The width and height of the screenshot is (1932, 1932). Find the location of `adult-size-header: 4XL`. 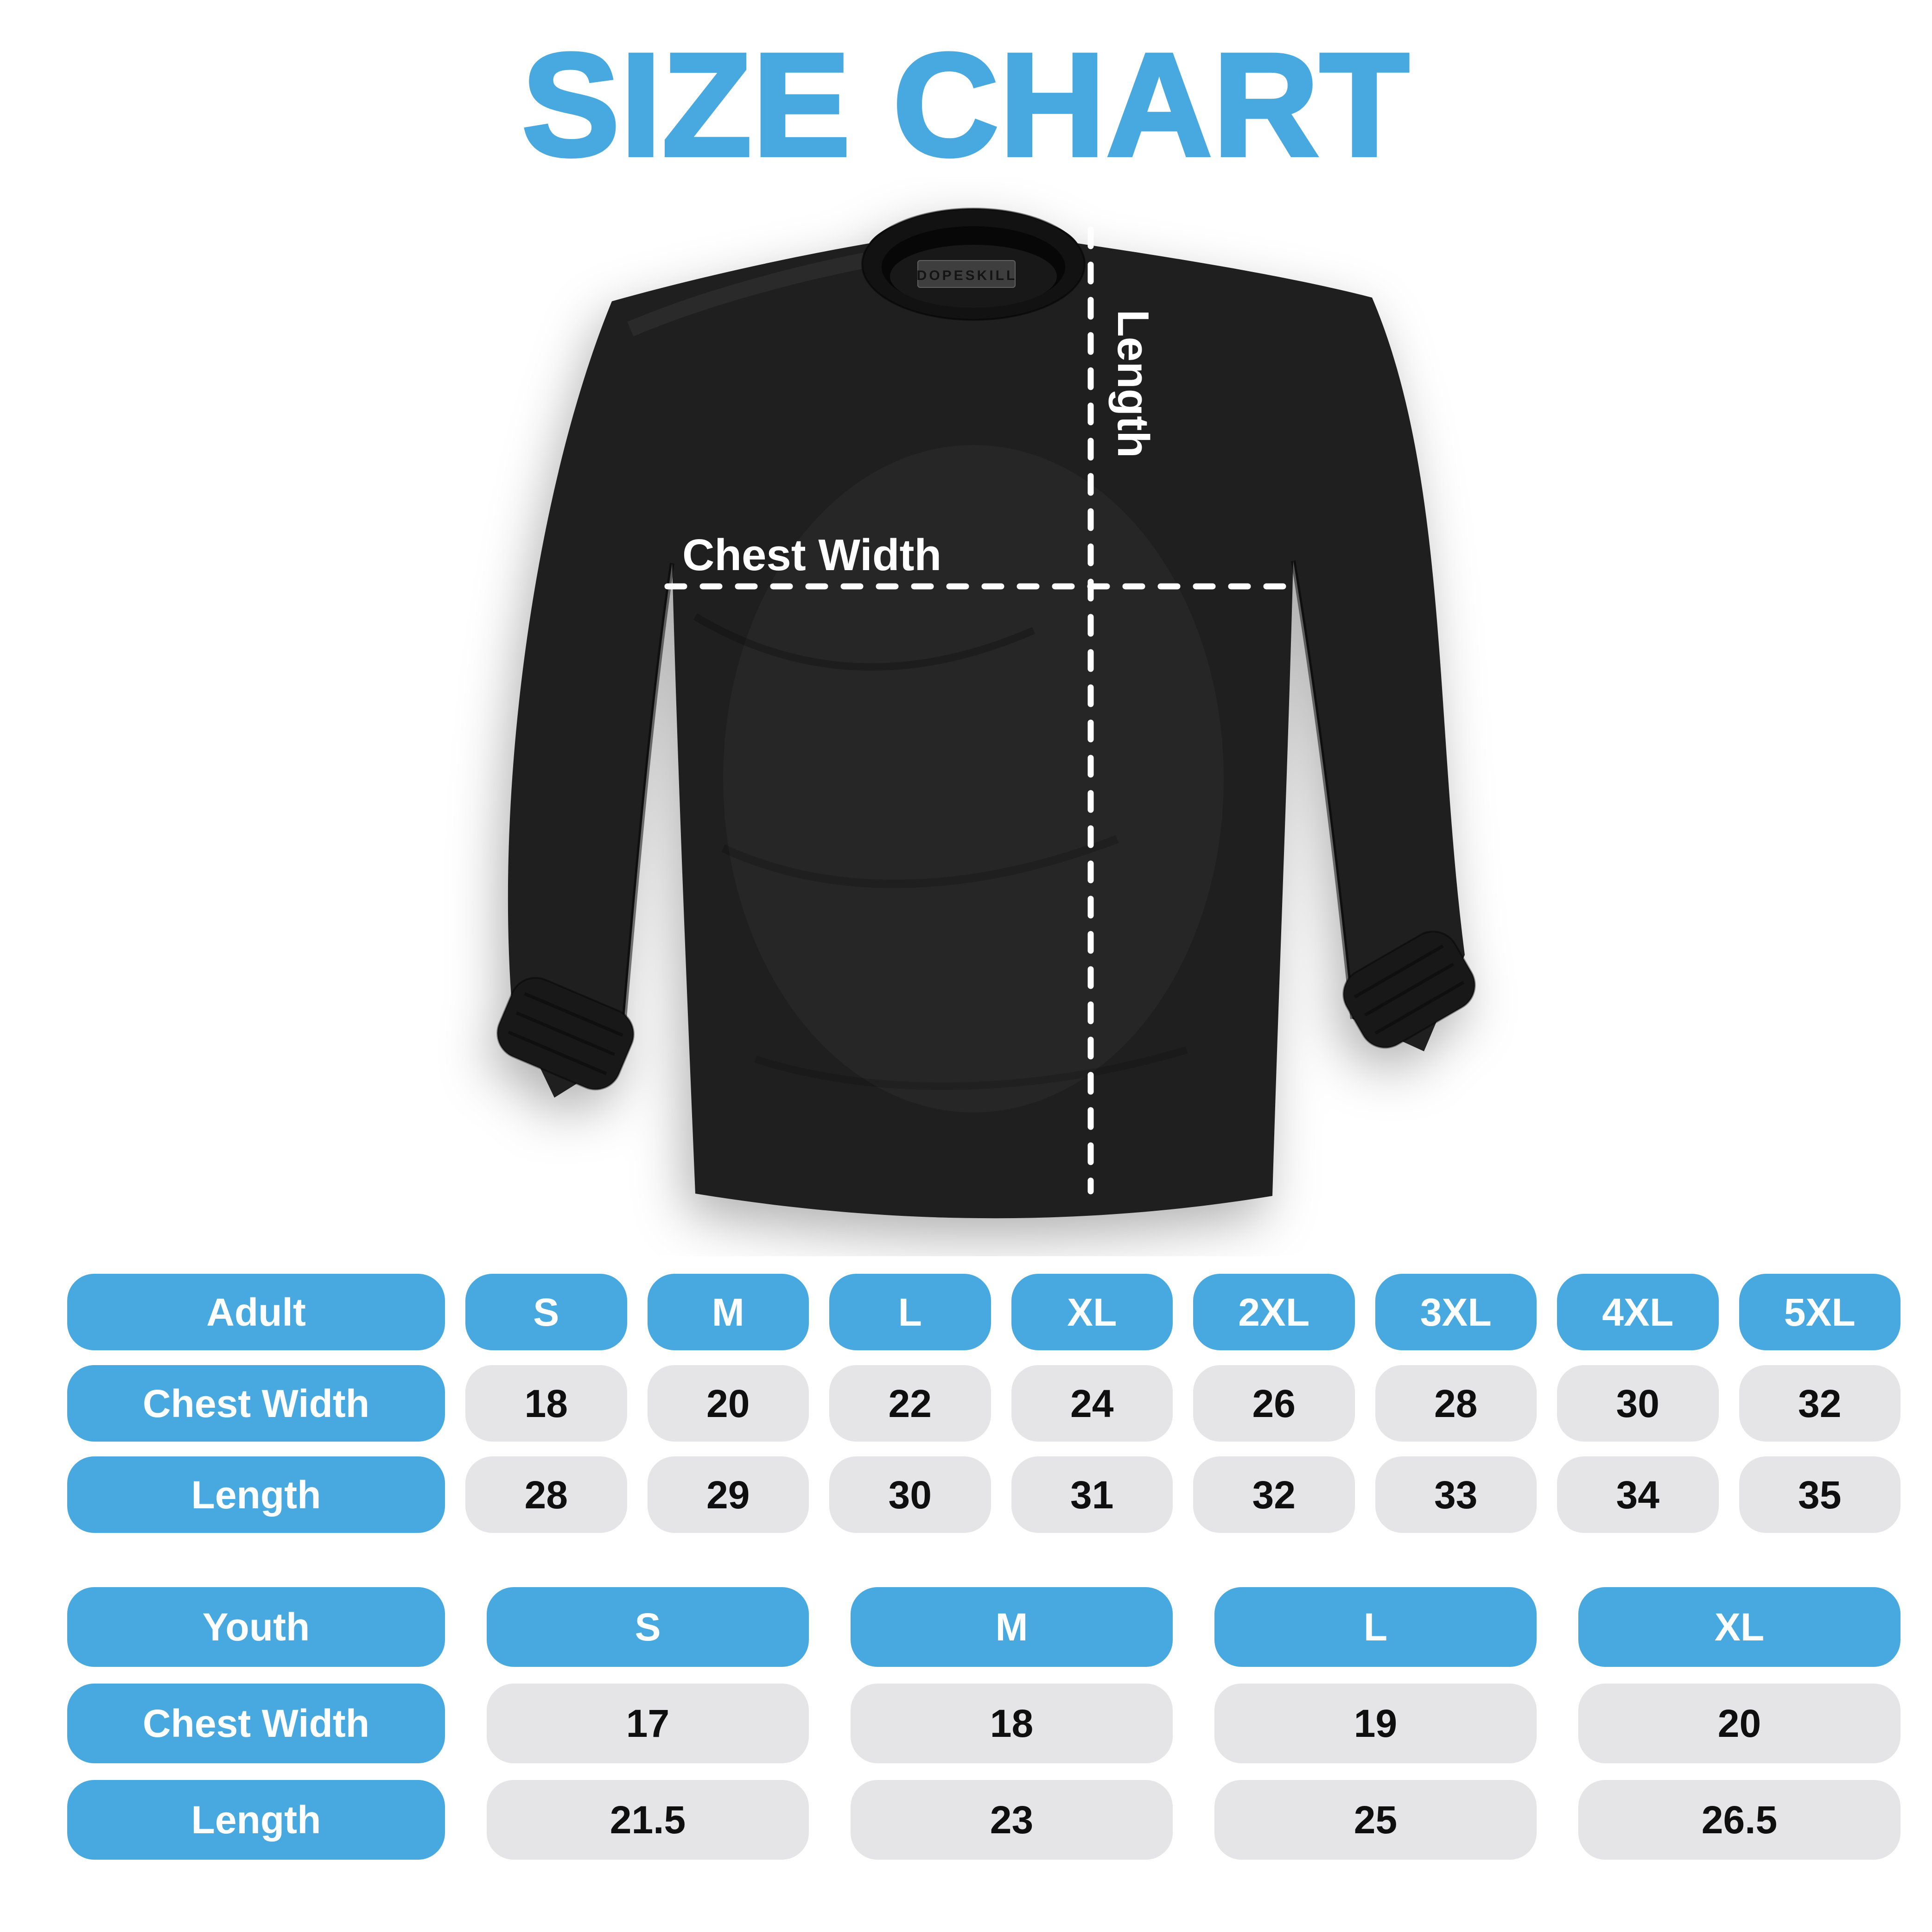

adult-size-header: 4XL is located at coordinates (1638, 1312).